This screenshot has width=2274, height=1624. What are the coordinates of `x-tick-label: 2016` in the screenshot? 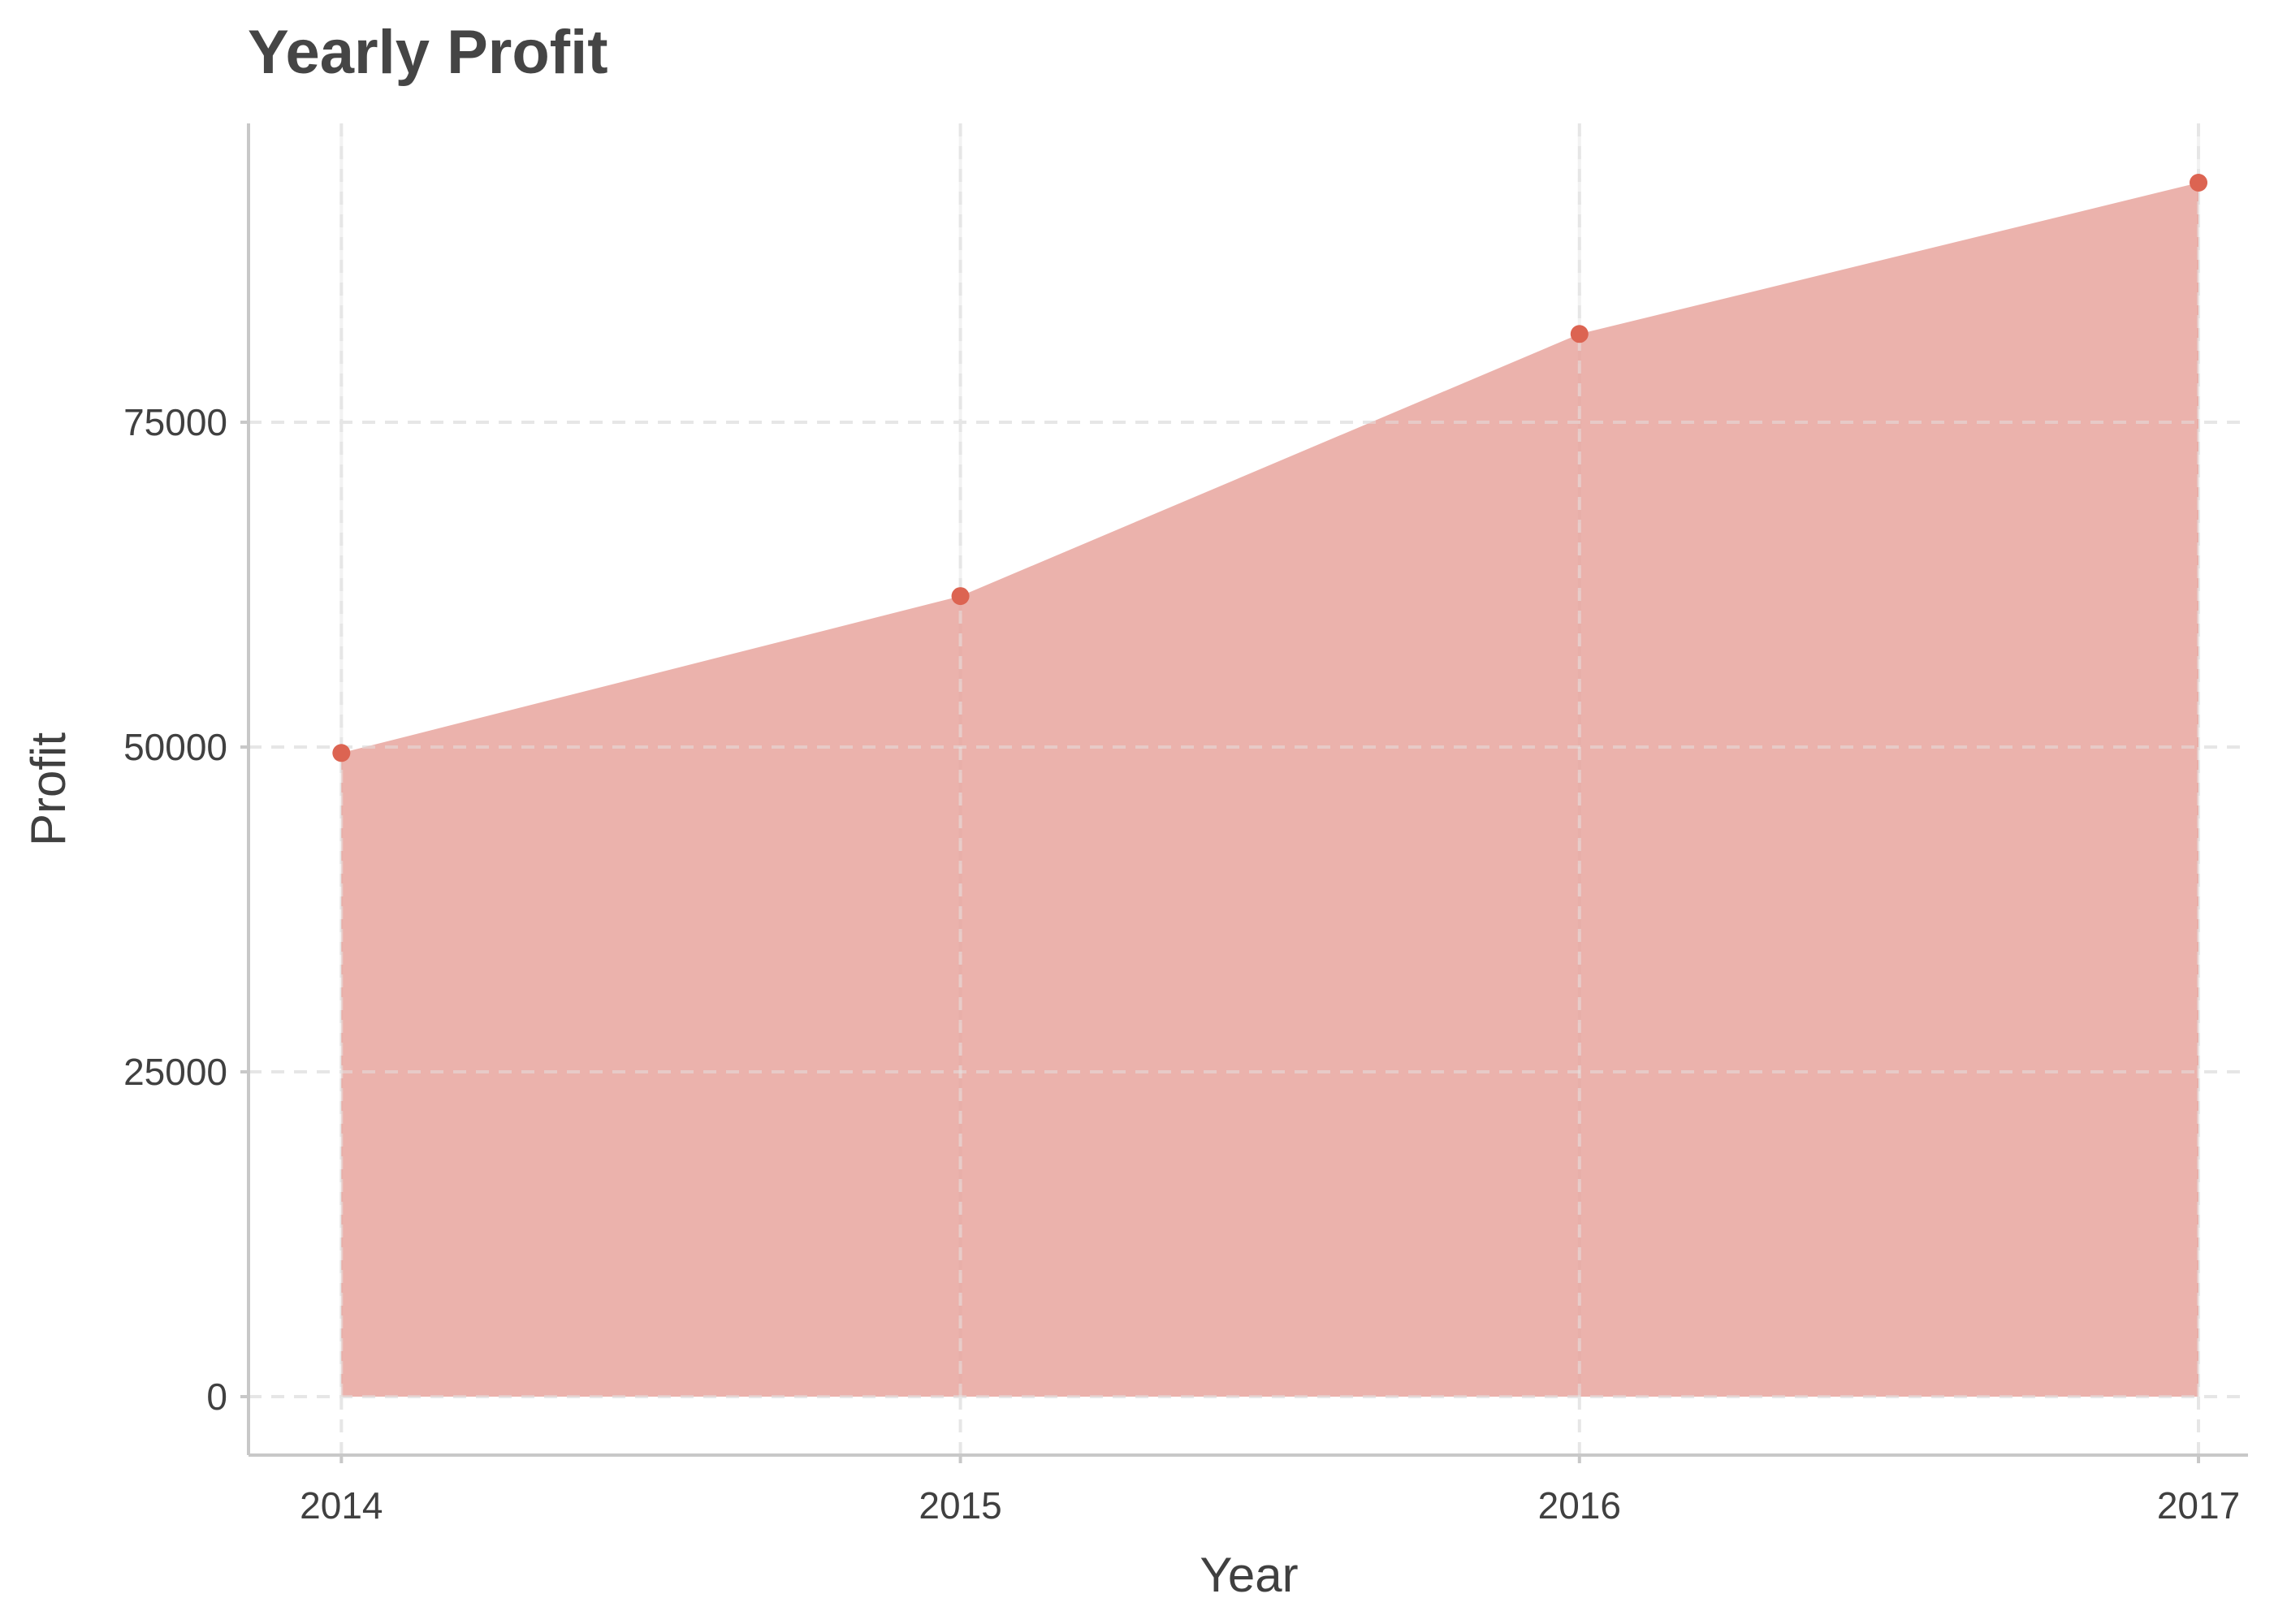 It's located at (1579, 1506).